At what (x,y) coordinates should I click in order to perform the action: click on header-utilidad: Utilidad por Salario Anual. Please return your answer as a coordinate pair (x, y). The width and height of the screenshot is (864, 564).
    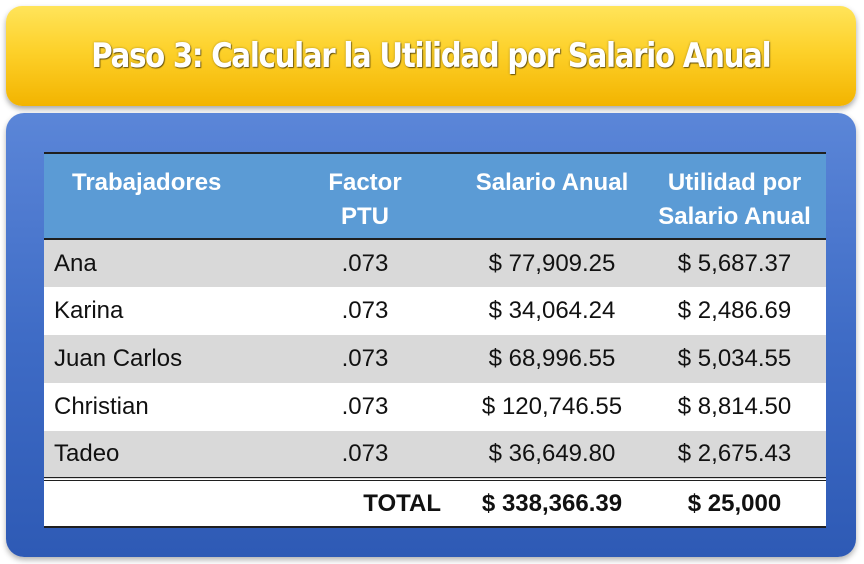
    Looking at the image, I should click on (734, 196).